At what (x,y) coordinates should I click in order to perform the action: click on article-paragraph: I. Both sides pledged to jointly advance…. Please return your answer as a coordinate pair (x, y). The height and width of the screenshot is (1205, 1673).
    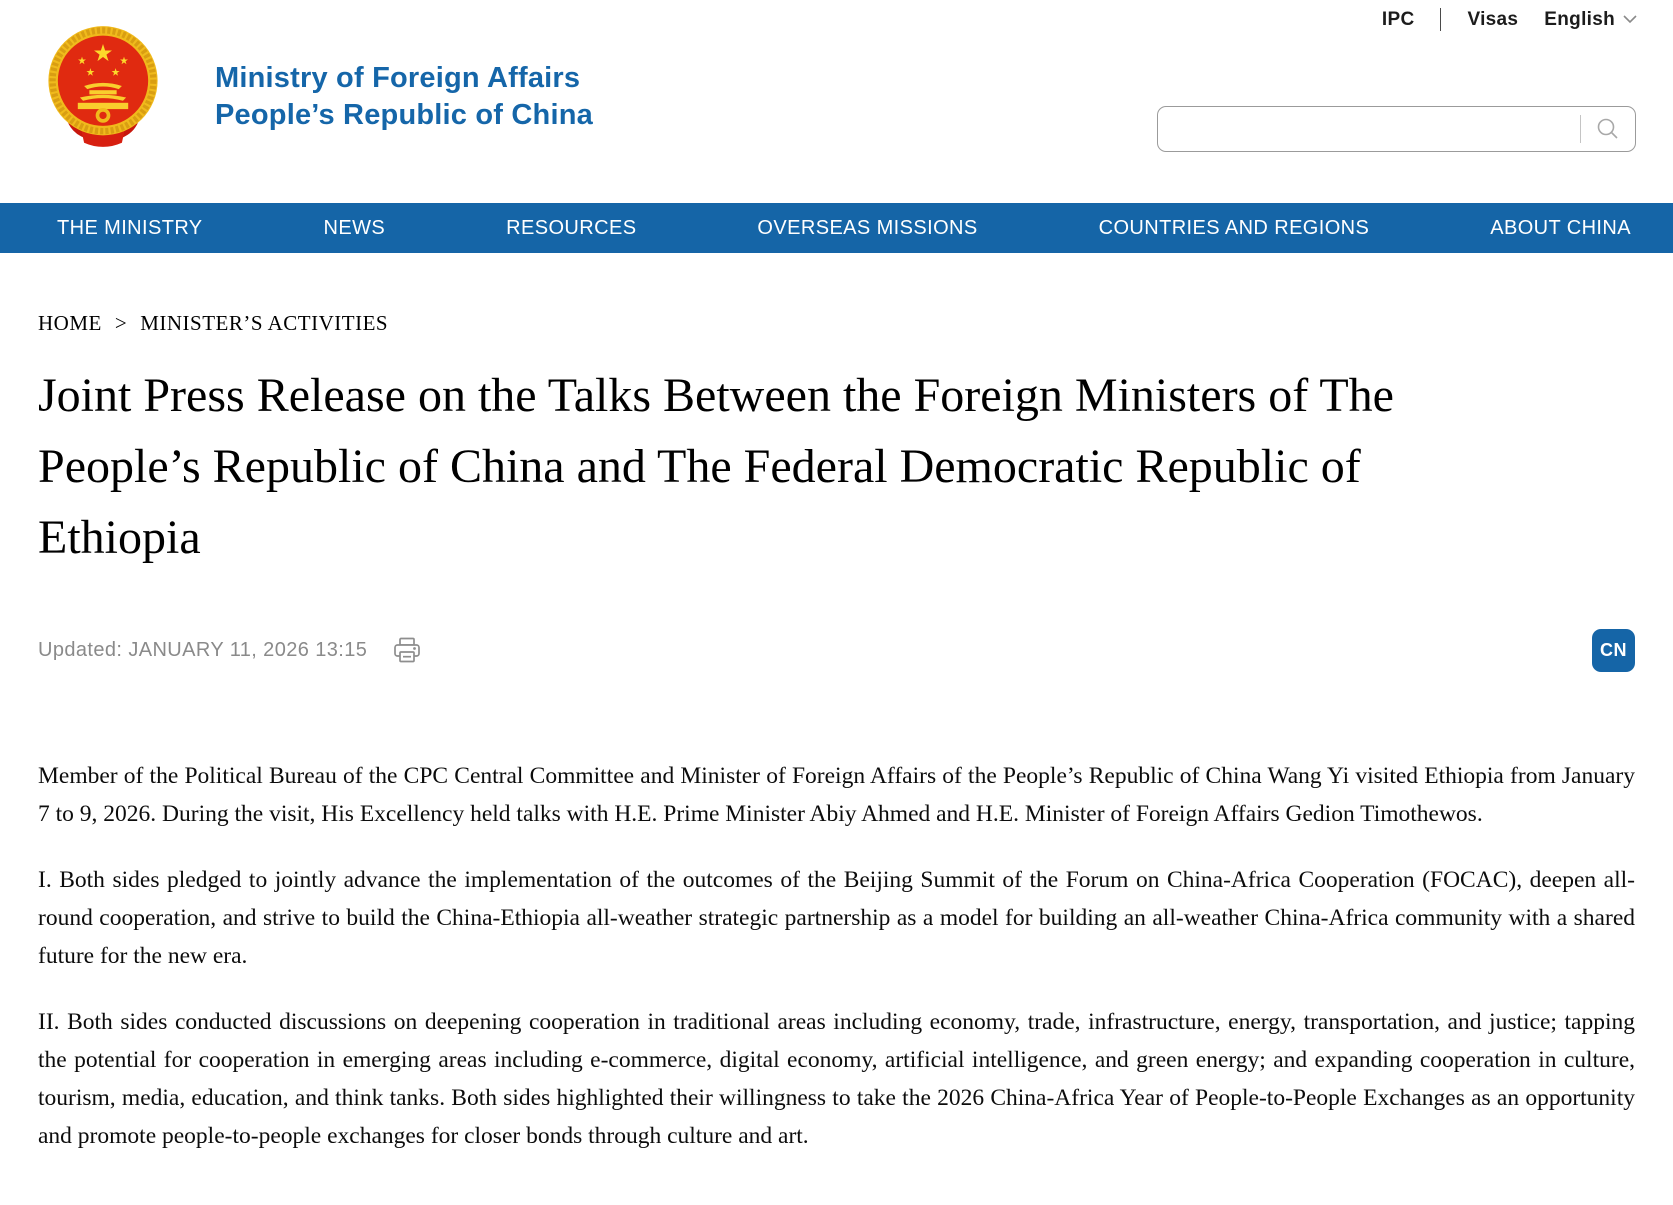
    Looking at the image, I should click on (836, 918).